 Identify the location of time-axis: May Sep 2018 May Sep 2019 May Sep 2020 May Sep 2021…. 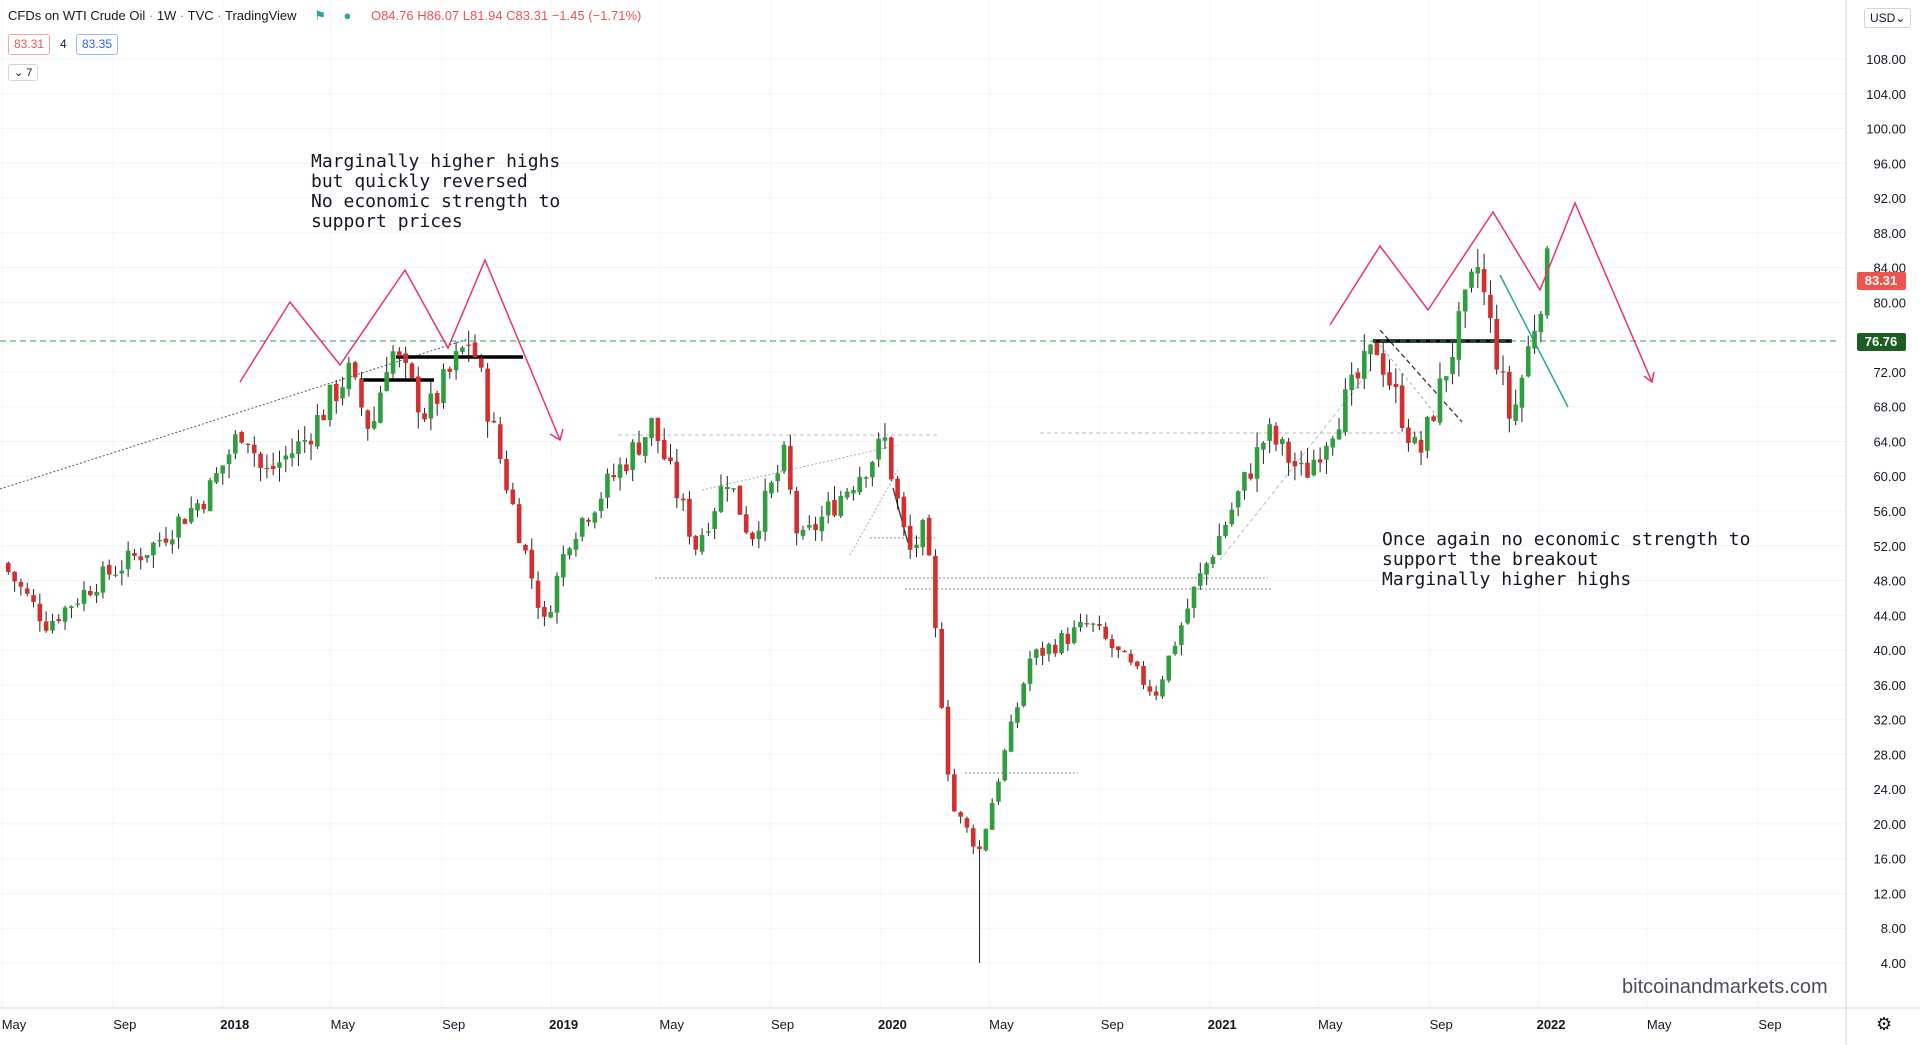
(892, 1024).